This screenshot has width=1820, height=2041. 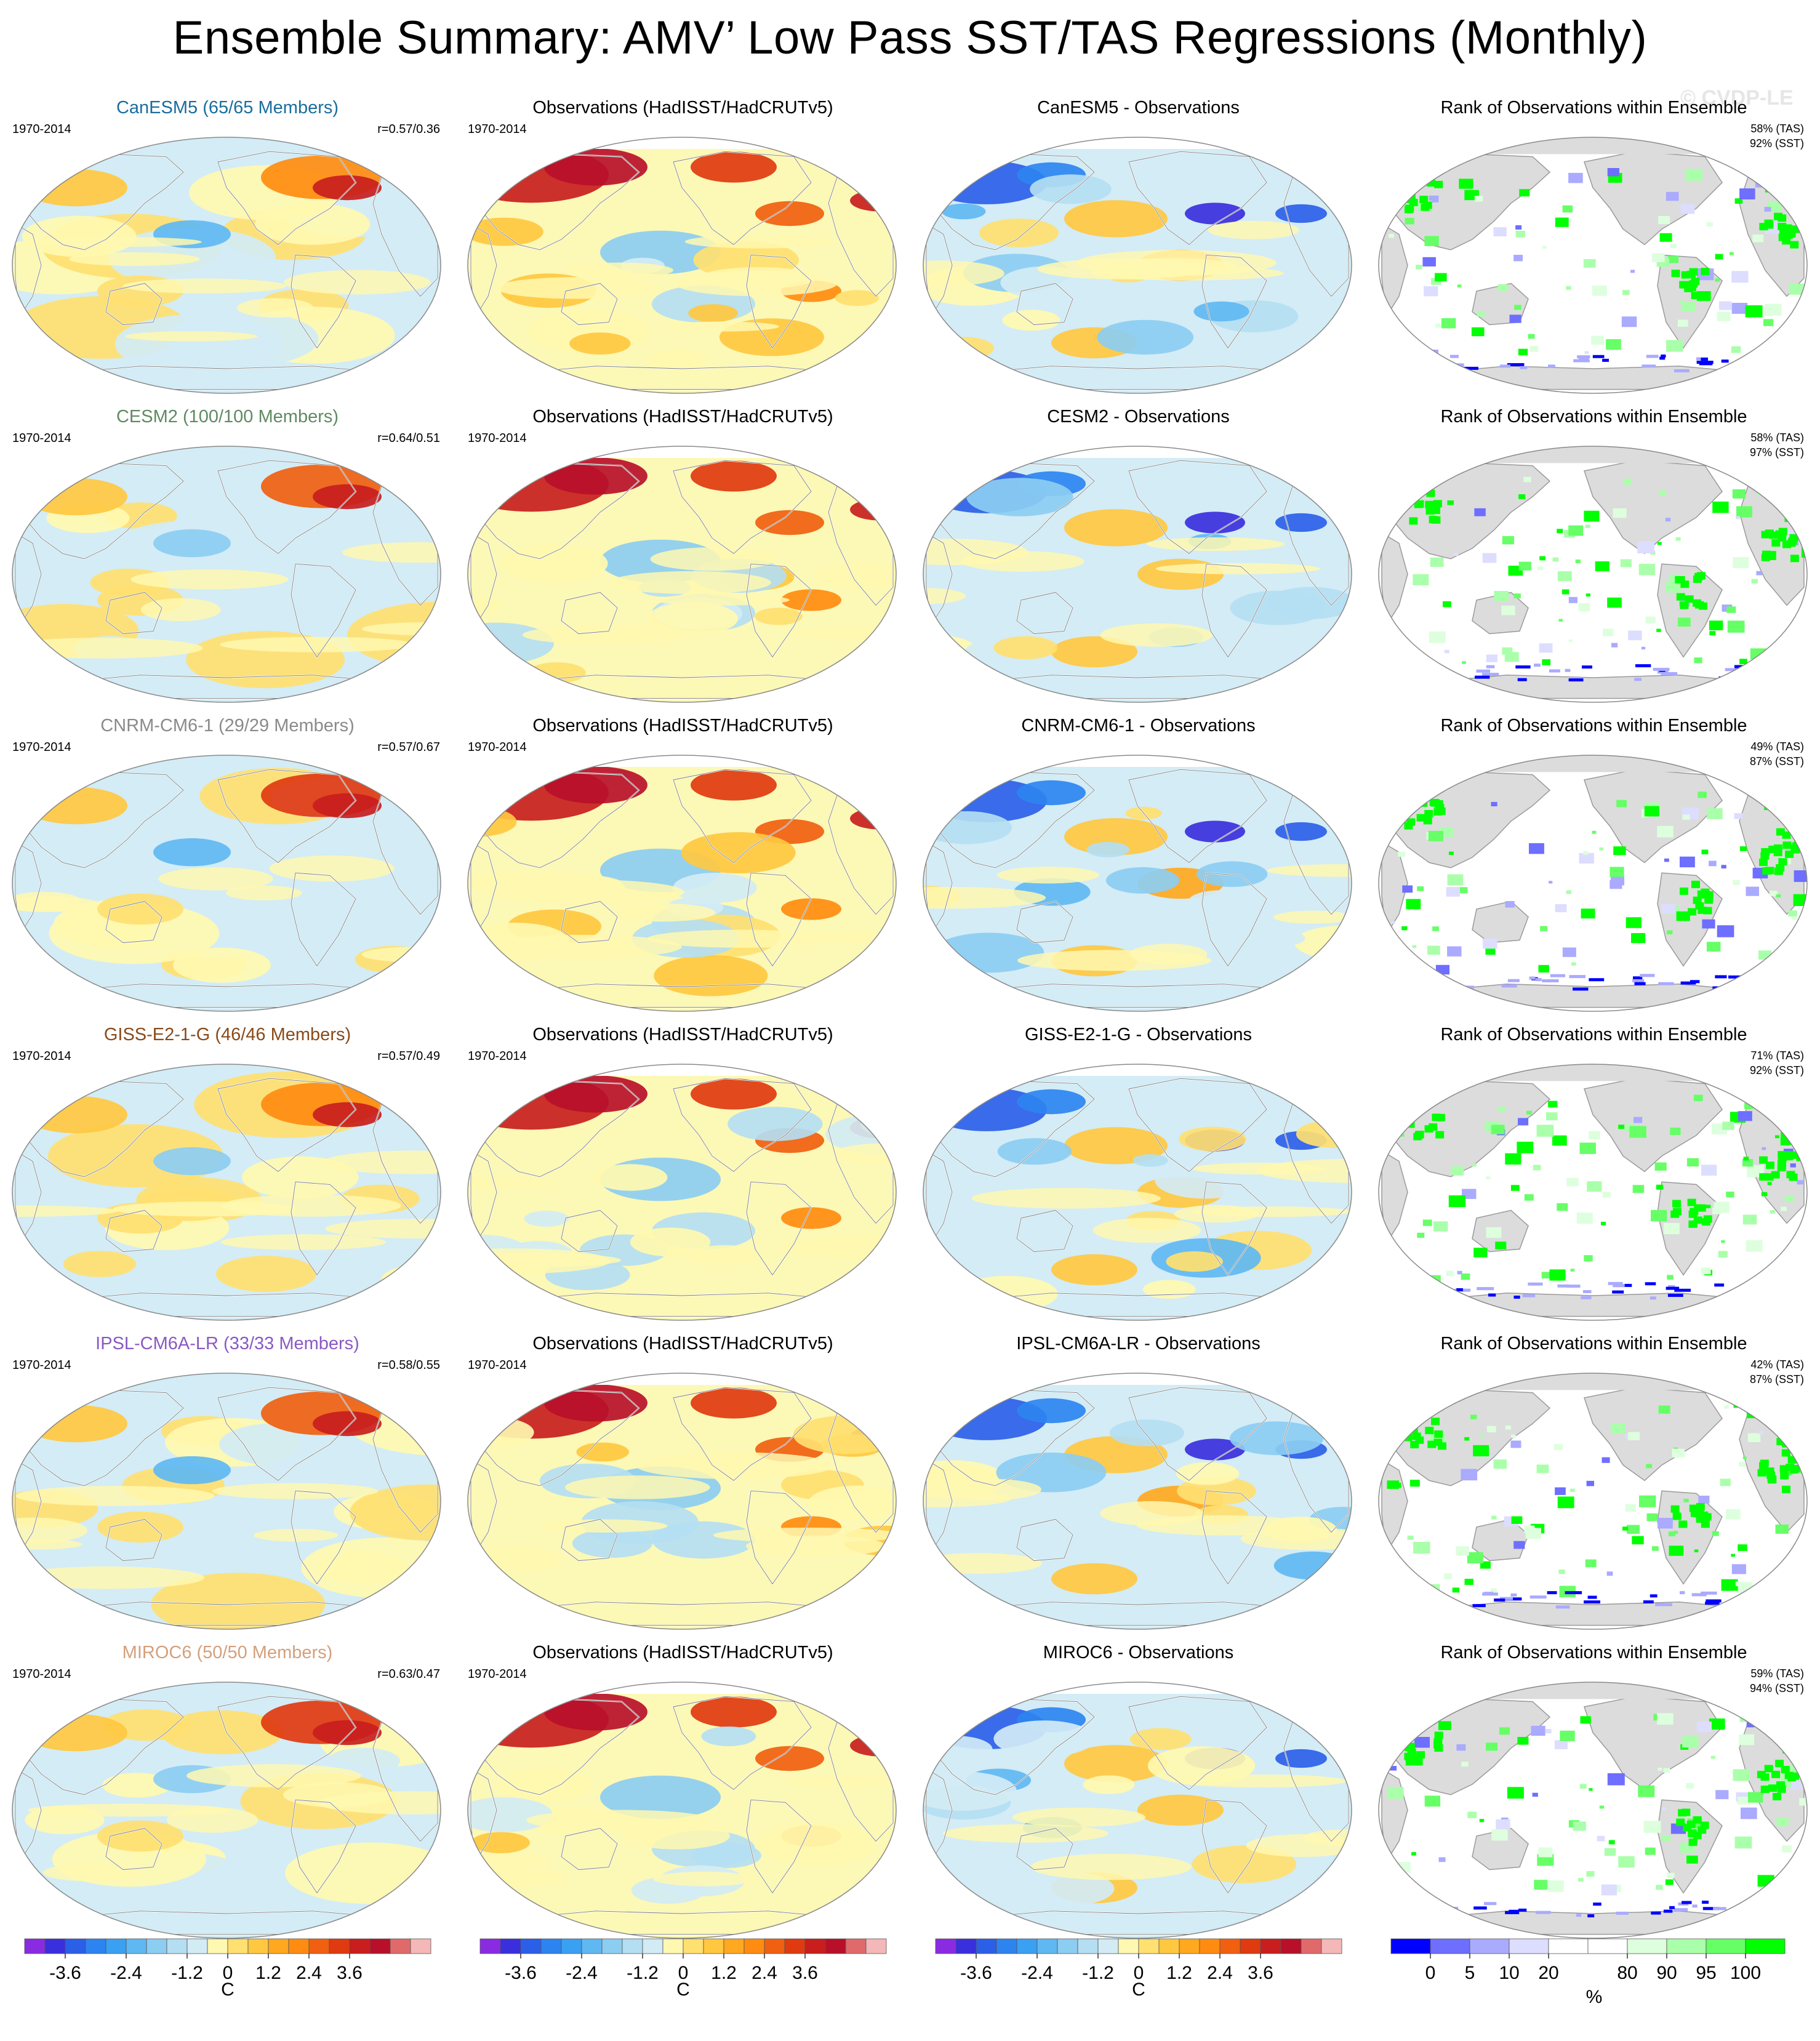 I want to click on pattern-correlation: r=0.63/0.47, so click(x=409, y=1674).